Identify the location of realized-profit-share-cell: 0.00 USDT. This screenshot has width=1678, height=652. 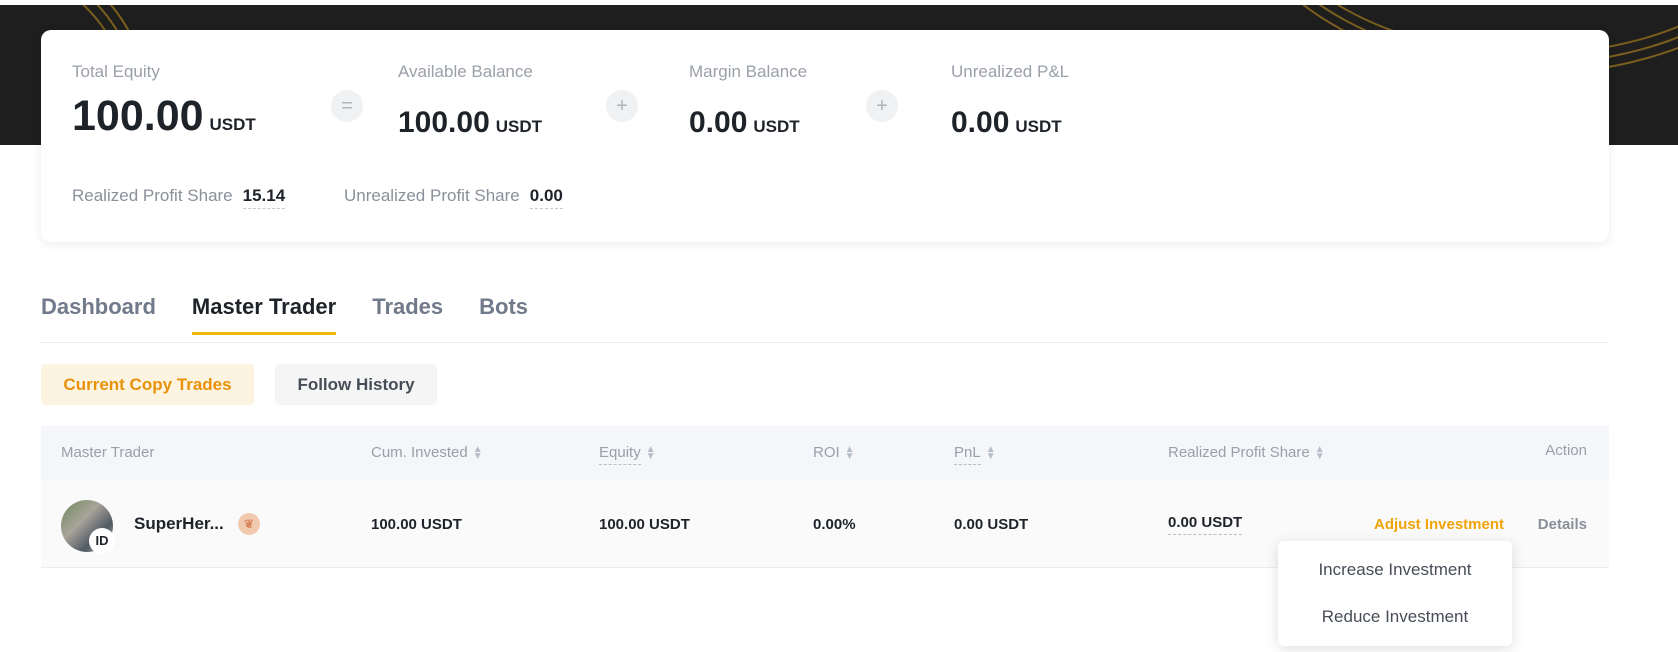
(1205, 524).